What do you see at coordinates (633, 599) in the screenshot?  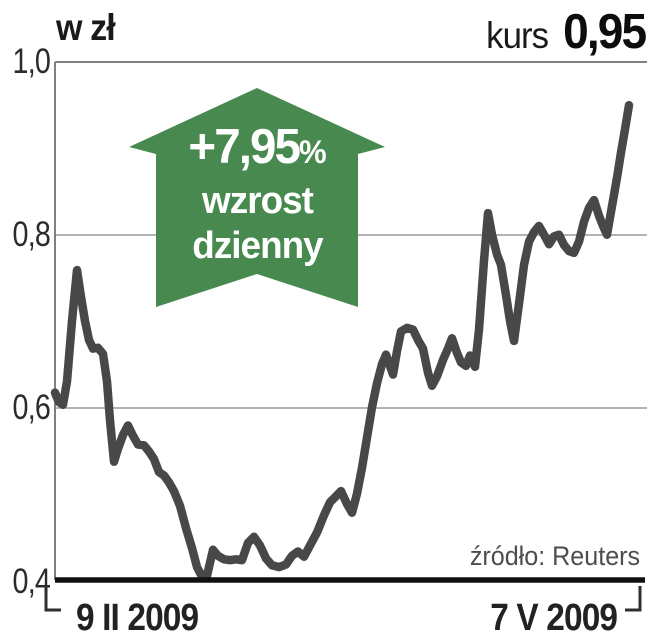 I see `x-axis-right-bracket` at bounding box center [633, 599].